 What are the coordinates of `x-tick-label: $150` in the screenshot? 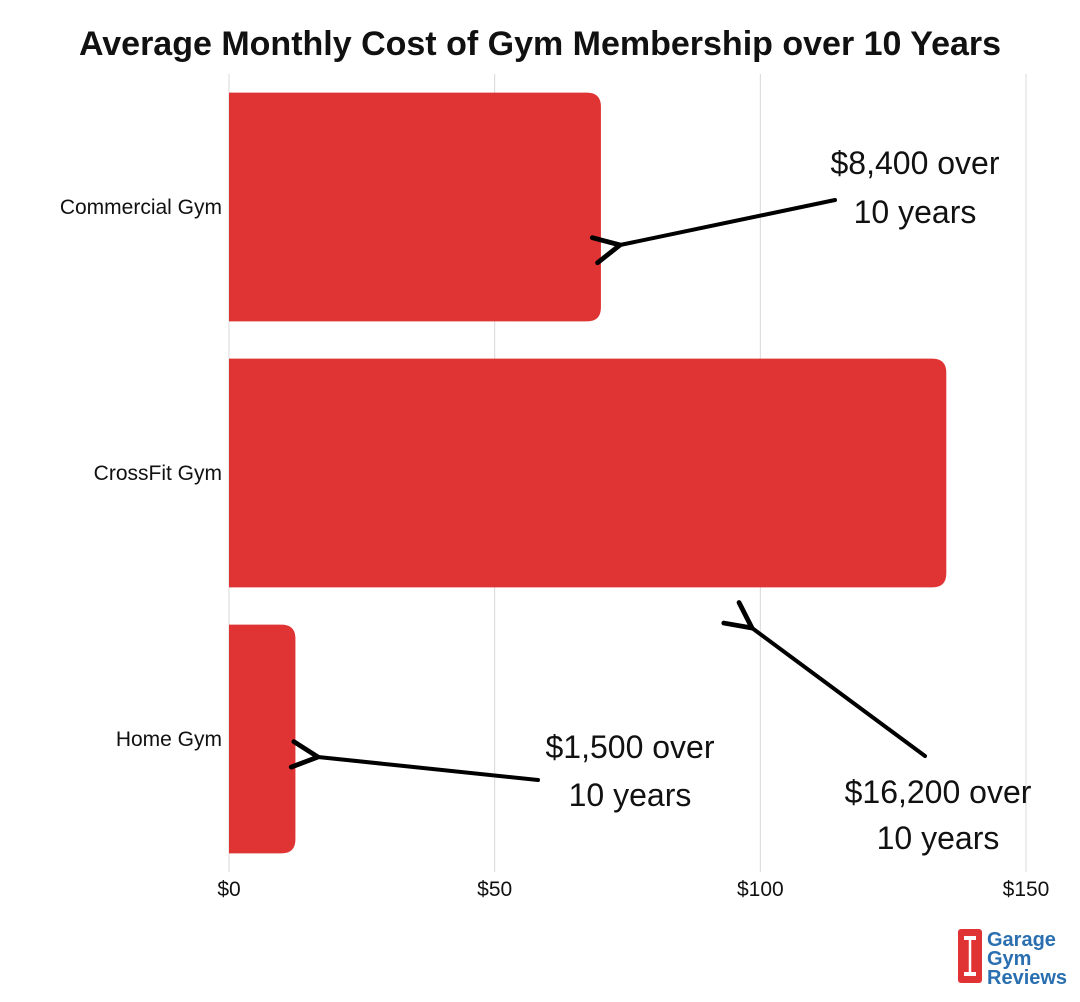 It's located at (1026, 889).